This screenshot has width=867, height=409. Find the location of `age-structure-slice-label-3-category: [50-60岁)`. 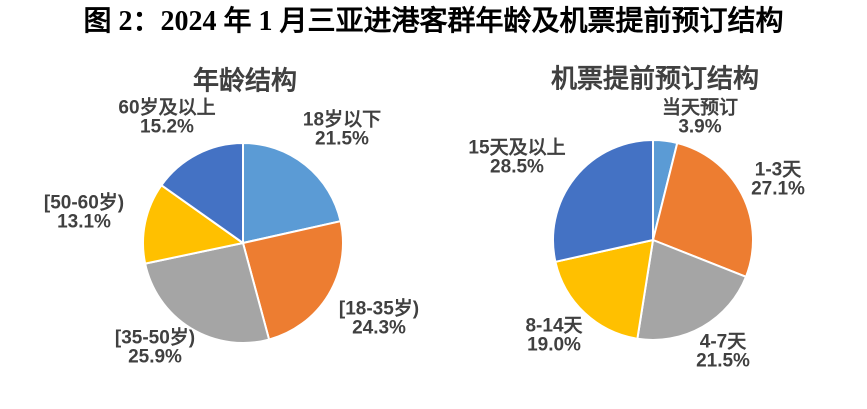

age-structure-slice-label-3-category: [50-60岁) is located at coordinates (84, 203).